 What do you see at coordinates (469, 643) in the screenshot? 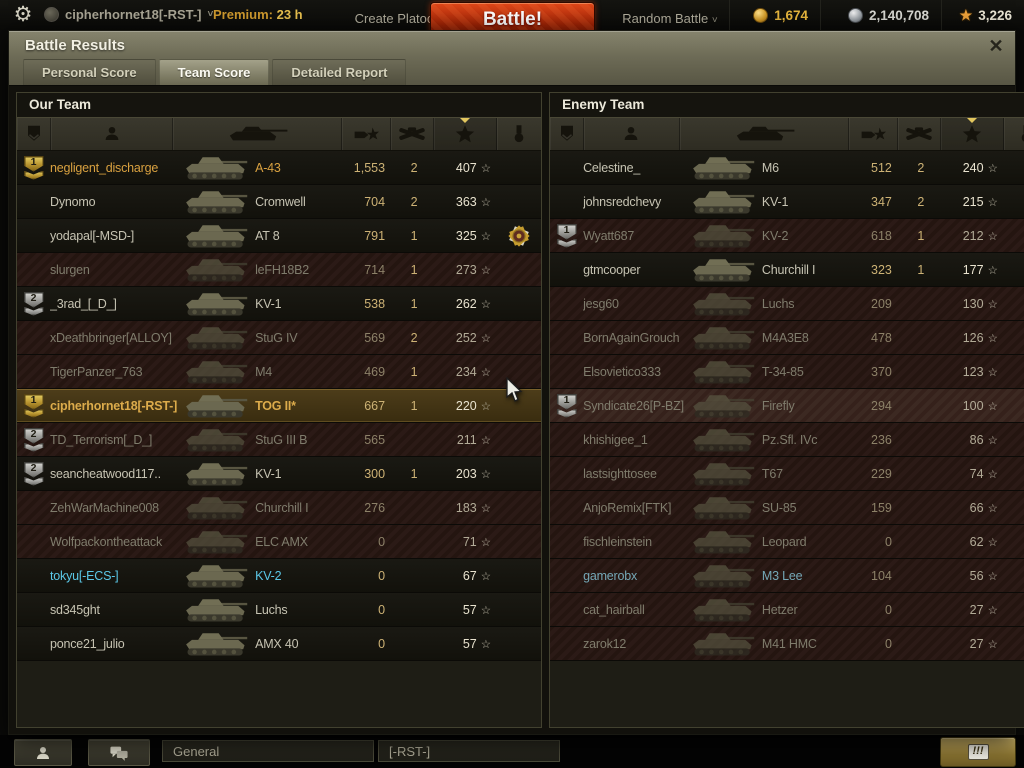
I see `xp-value: 57` at bounding box center [469, 643].